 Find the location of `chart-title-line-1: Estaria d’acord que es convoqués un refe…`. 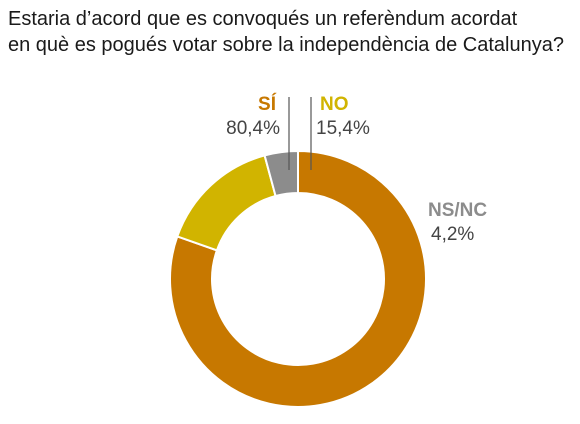

chart-title-line-1: Estaria d’acord que es convoqués un refe… is located at coordinates (263, 19).